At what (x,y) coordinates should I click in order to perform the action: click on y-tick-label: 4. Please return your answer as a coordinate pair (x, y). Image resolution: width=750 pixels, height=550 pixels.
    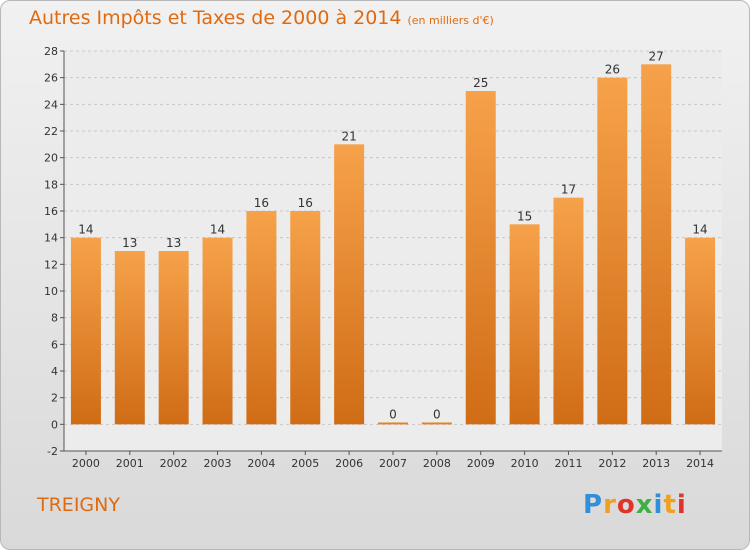
    Looking at the image, I should click on (54, 371).